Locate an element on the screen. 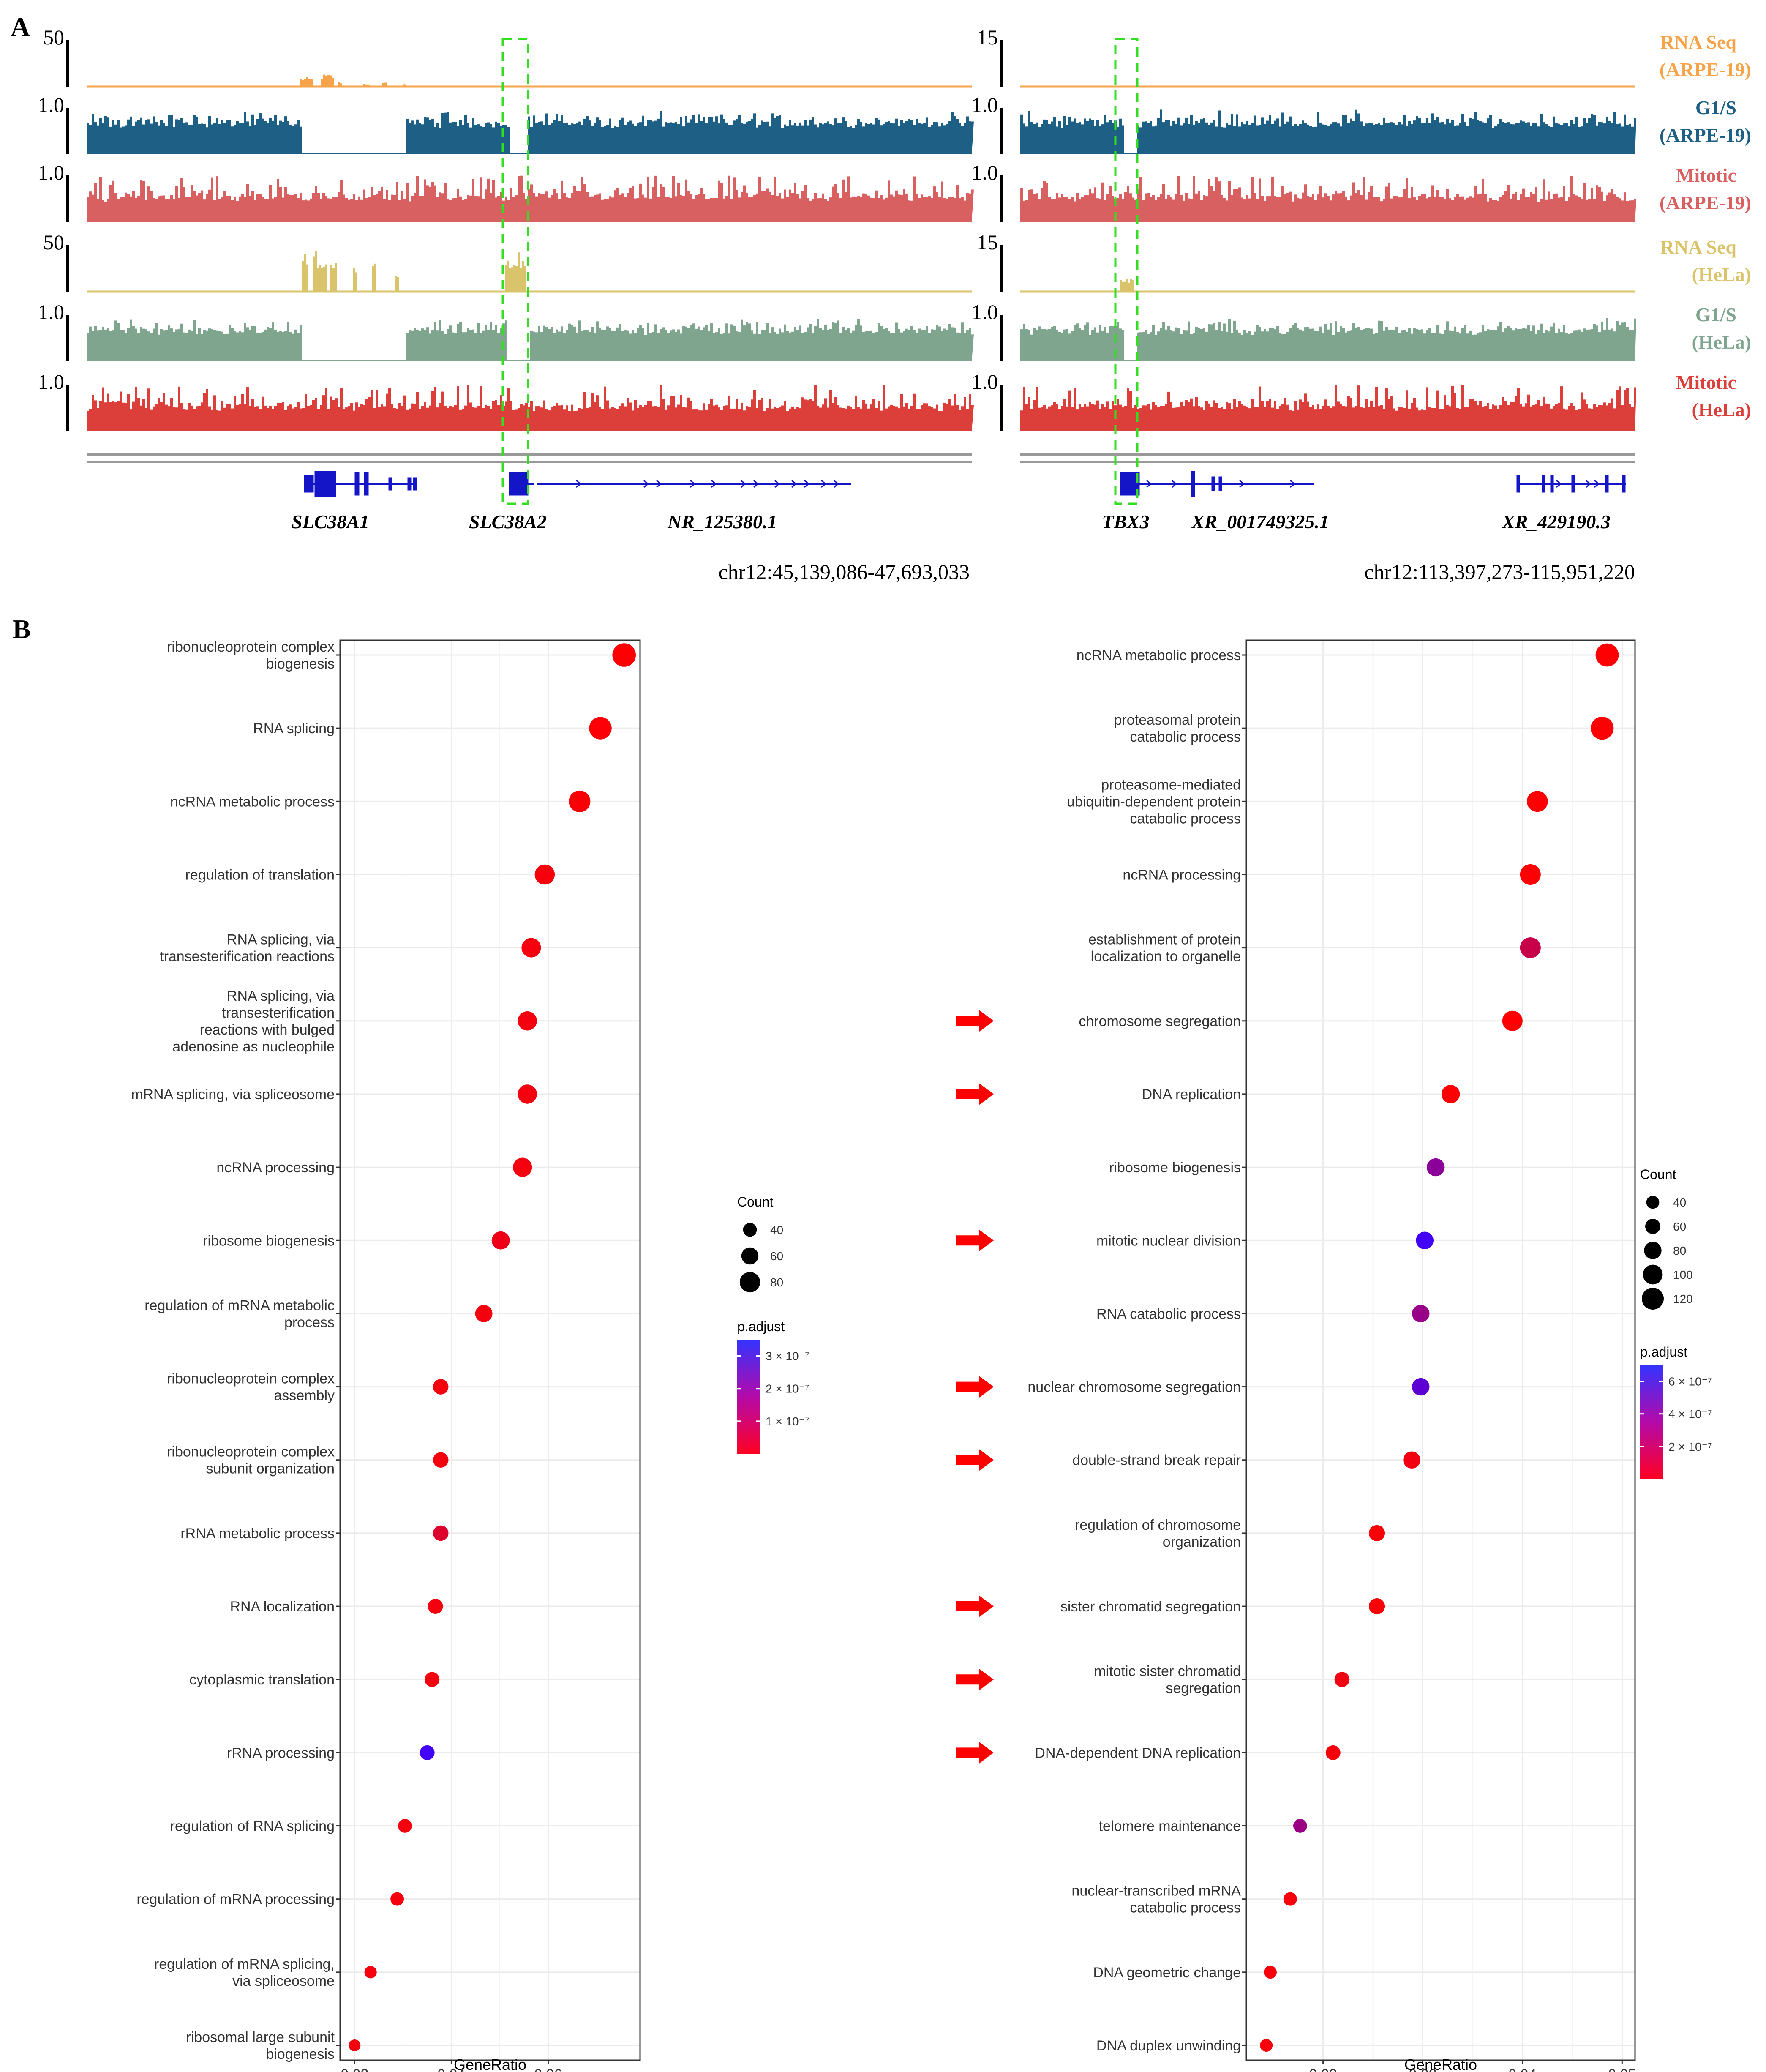 The image size is (1766, 2072). y-tick-label: regulation of mRNA processing is located at coordinates (235, 1900).